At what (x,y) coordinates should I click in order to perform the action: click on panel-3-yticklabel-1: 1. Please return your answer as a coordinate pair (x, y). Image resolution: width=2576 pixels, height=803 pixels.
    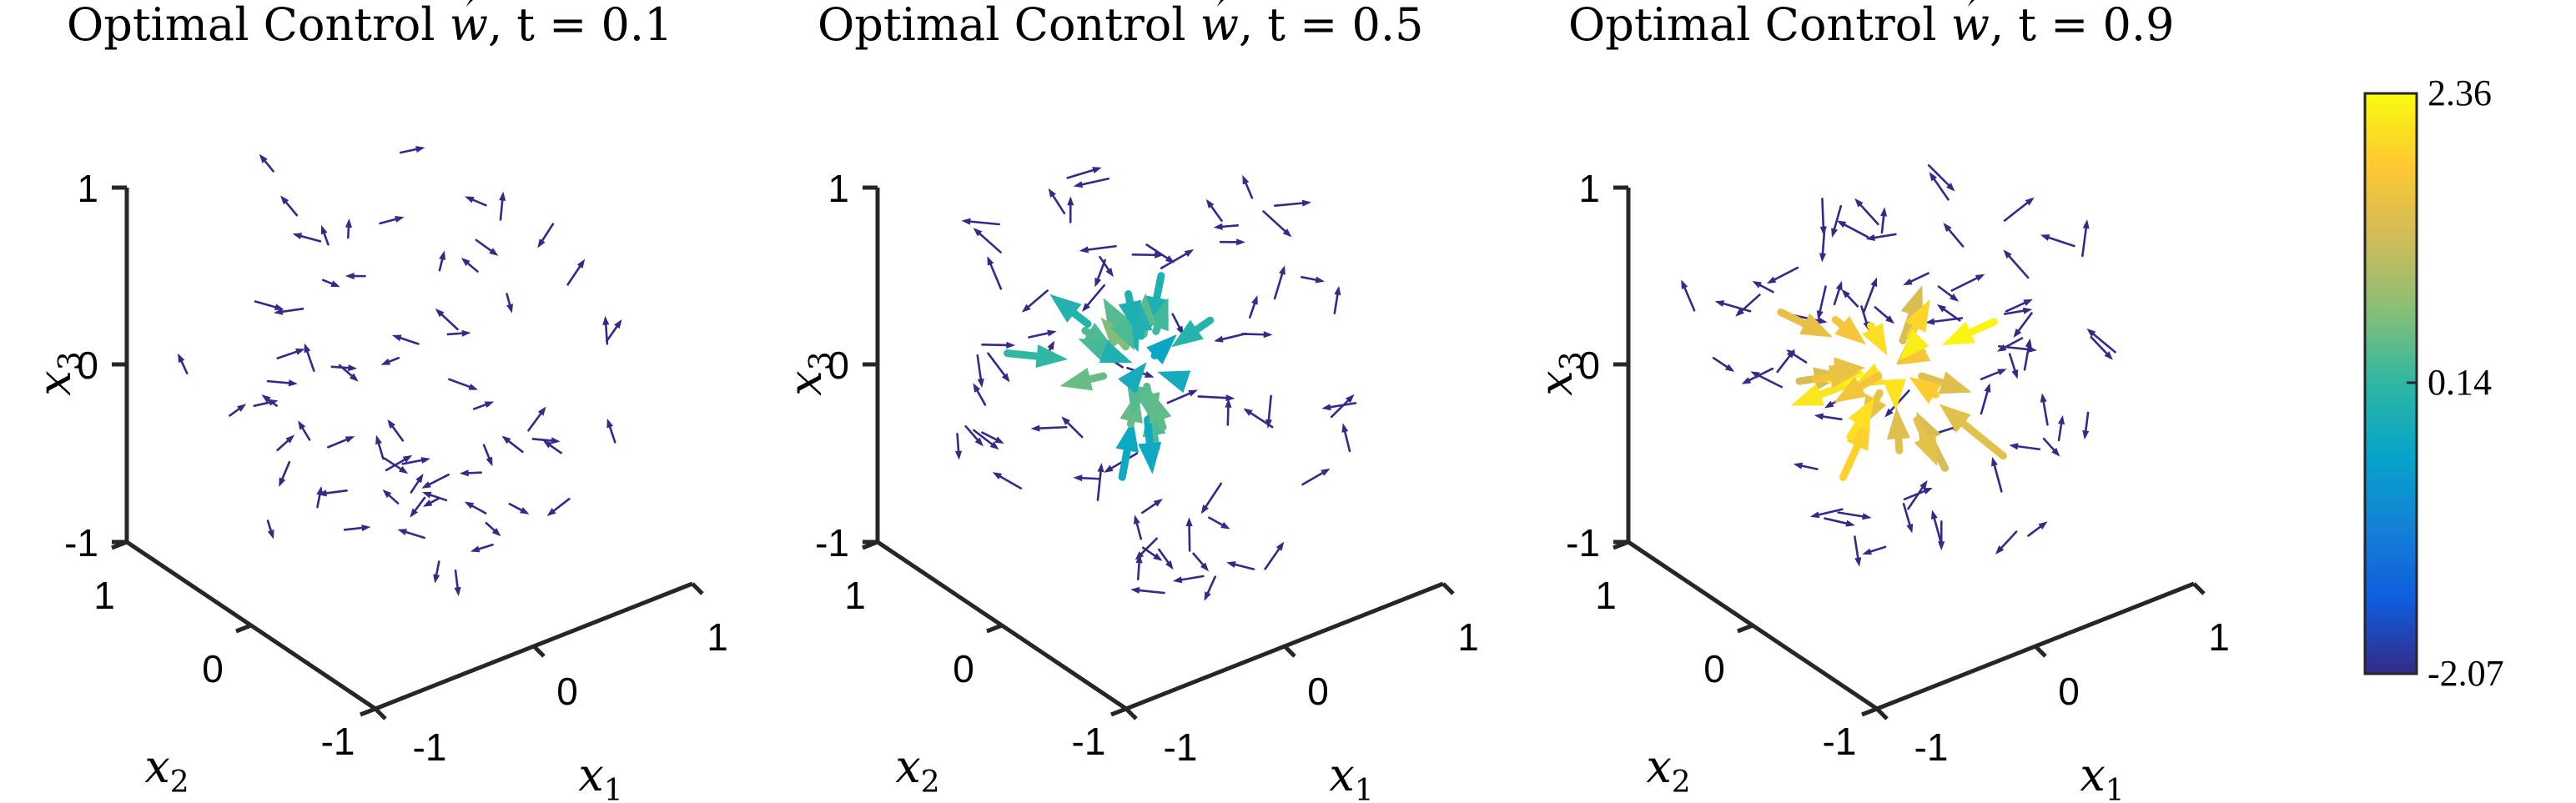
    Looking at the image, I should click on (1606, 595).